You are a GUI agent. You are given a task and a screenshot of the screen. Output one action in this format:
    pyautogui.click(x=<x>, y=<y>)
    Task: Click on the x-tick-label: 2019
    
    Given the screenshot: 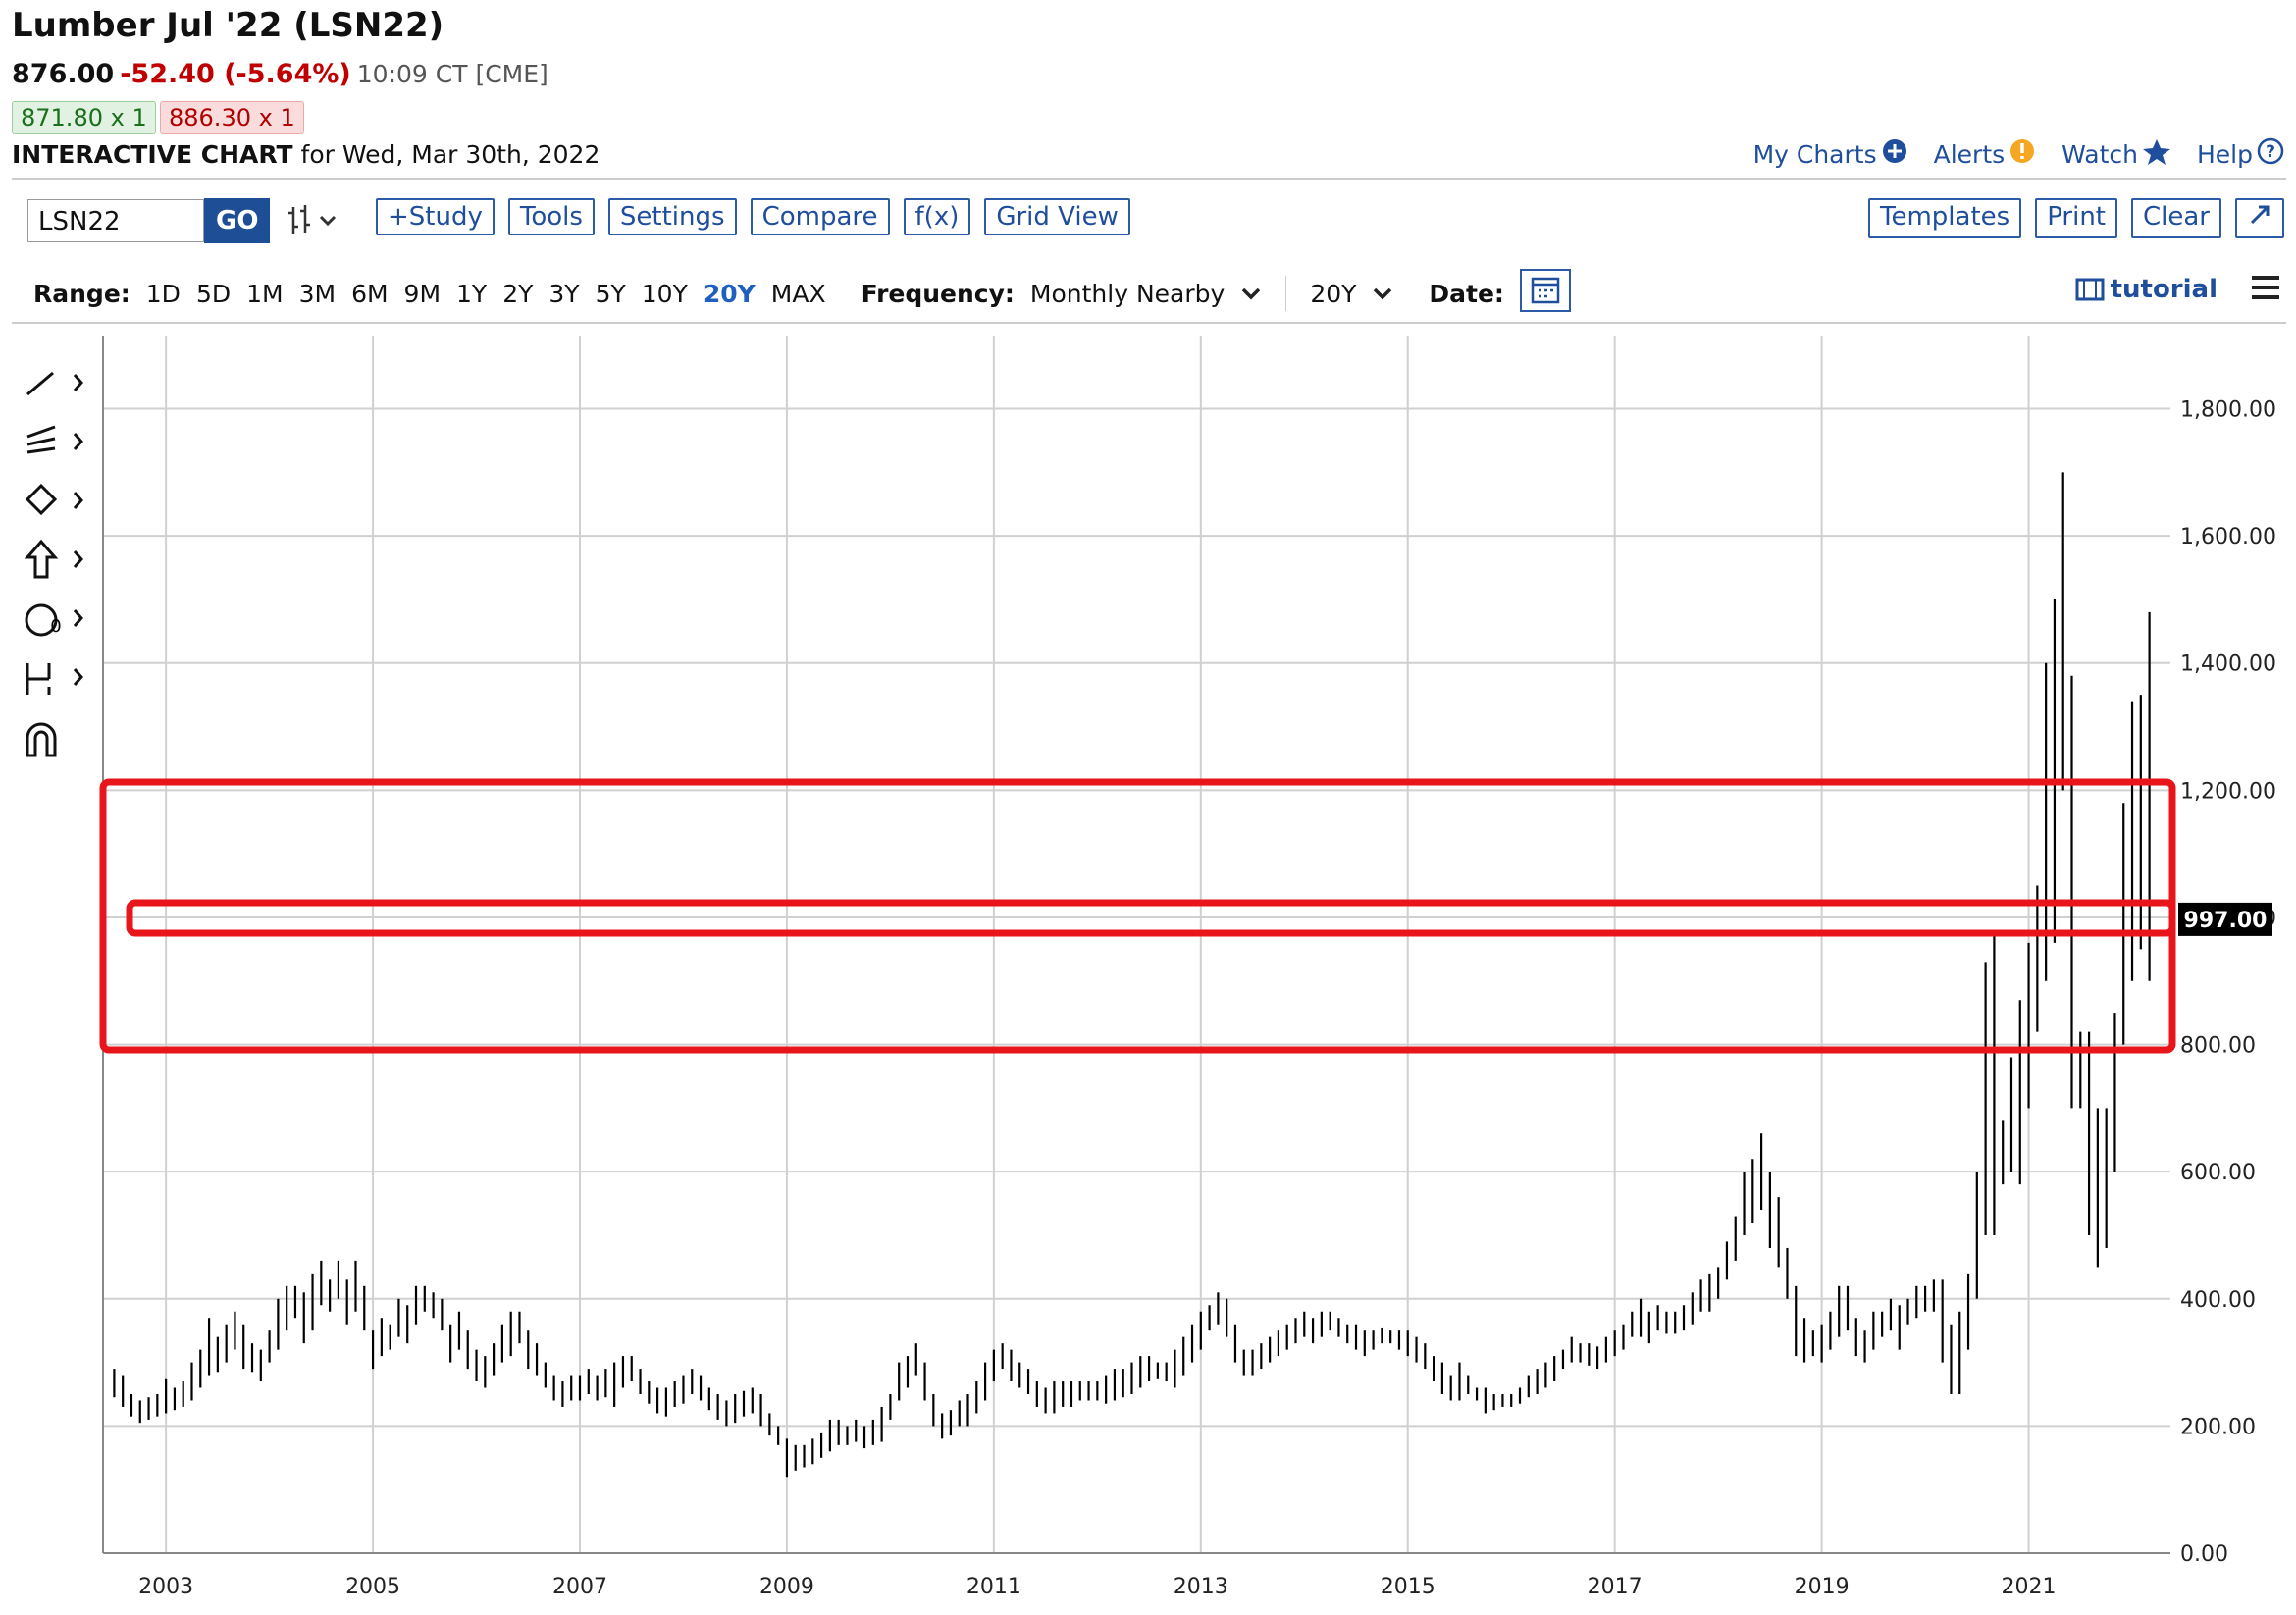 What is the action you would take?
    pyautogui.click(x=1822, y=1587)
    